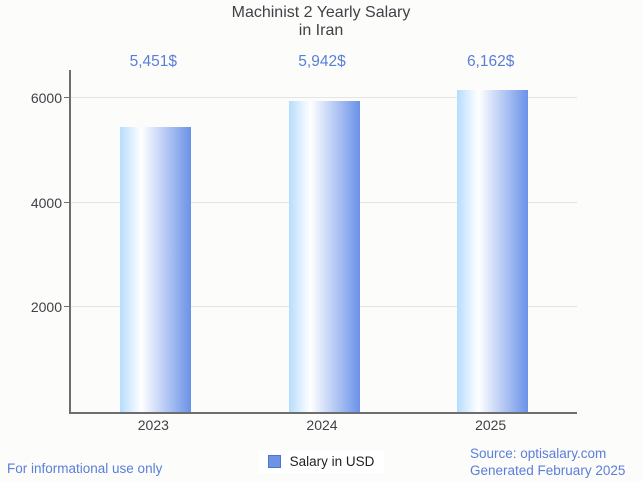  Describe the element at coordinates (66, 307) in the screenshot. I see `y-tick-mark-2000` at that location.